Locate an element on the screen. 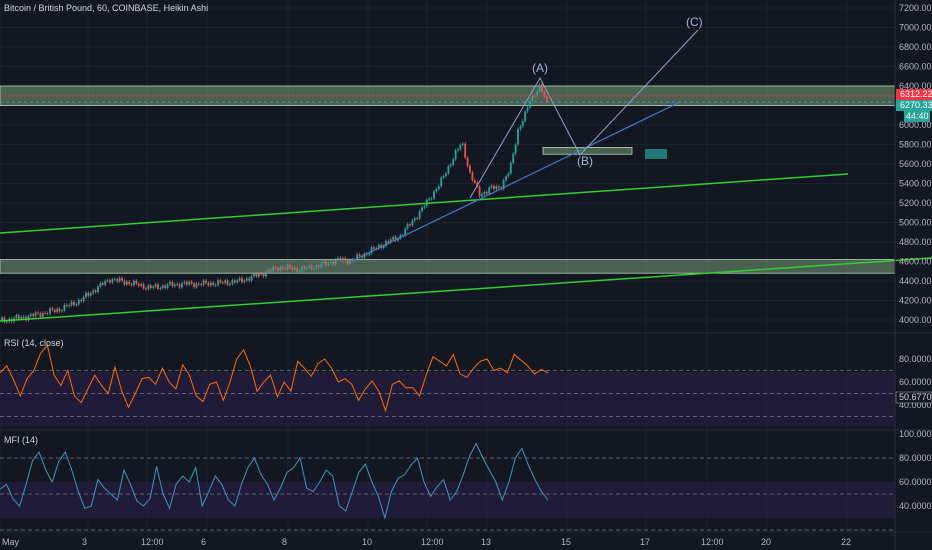 This screenshot has width=932, height=550. time-tick-label: 10 is located at coordinates (367, 542).